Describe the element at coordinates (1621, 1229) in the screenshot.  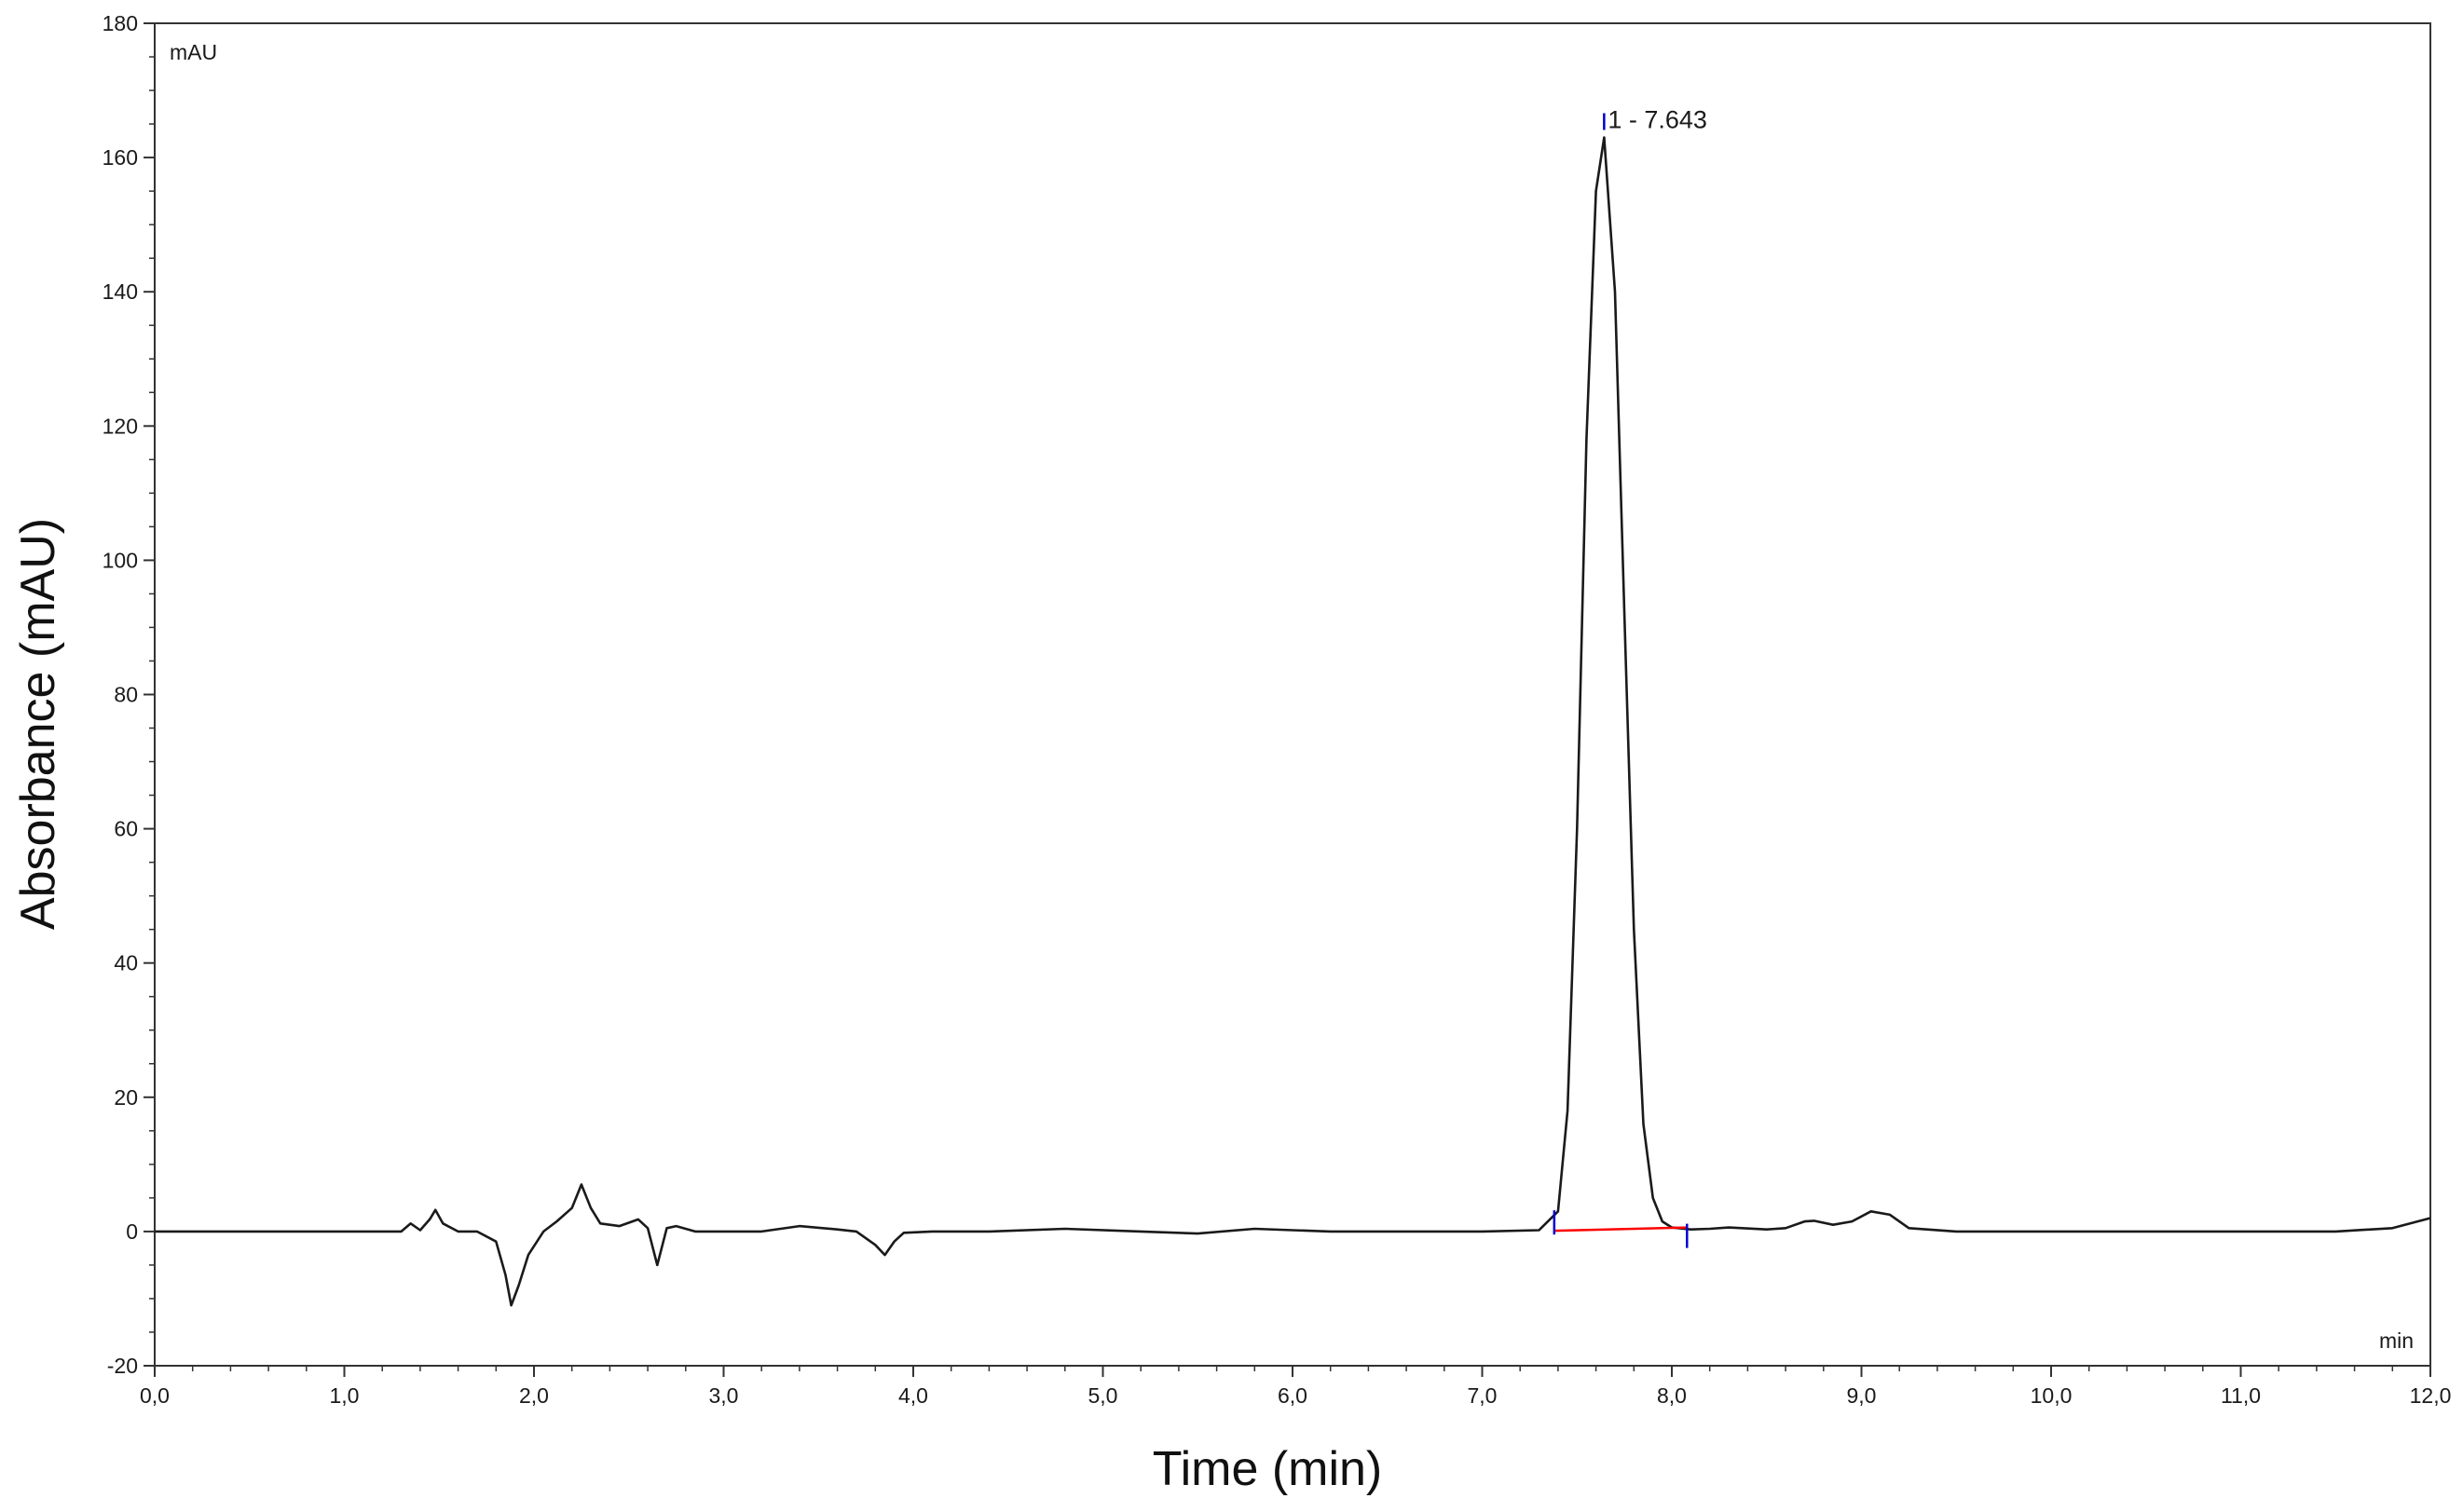
I see `peak-baseline` at that location.